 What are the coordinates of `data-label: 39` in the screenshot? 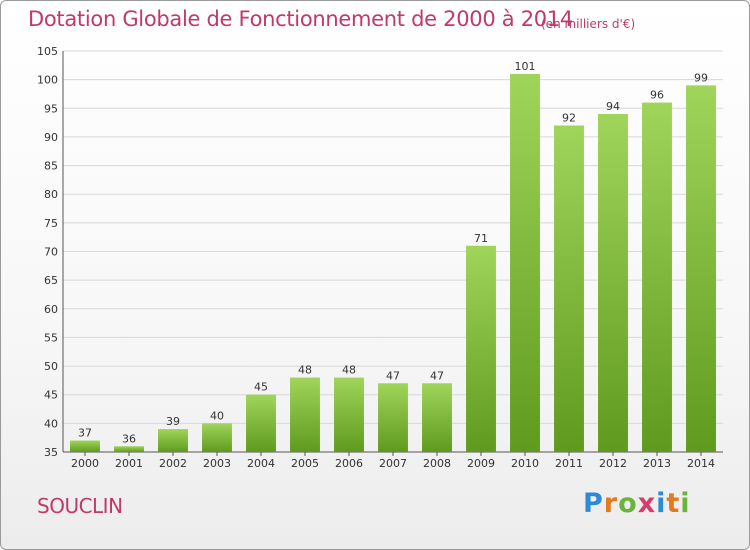 It's located at (173, 421).